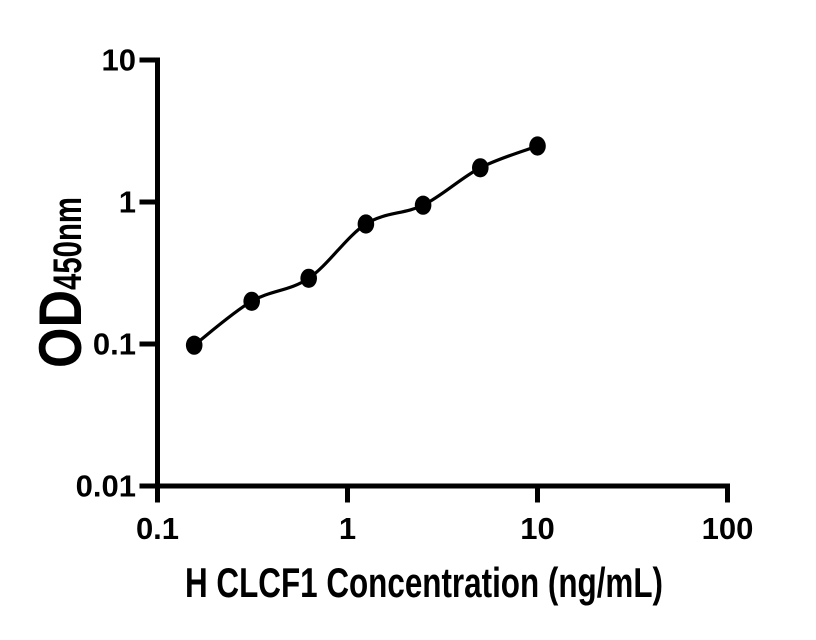 Image resolution: width=816 pixels, height=640 pixels. I want to click on fit-curve, so click(366, 245).